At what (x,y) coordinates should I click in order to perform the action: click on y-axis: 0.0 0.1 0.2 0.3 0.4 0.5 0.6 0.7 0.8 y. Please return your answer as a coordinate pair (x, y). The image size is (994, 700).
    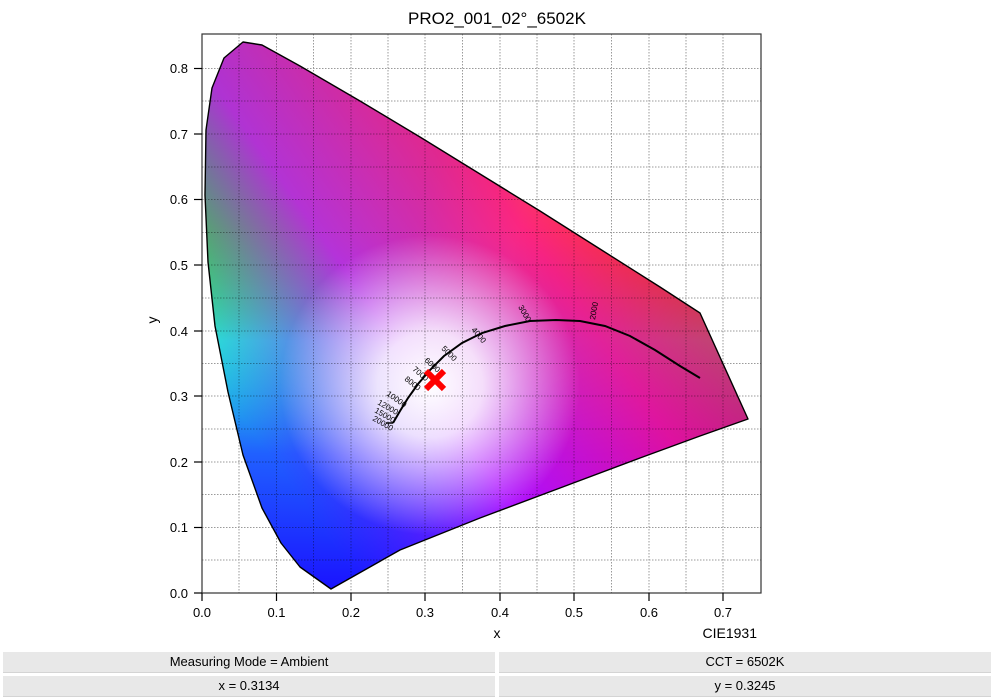
    Looking at the image, I should click on (173, 331).